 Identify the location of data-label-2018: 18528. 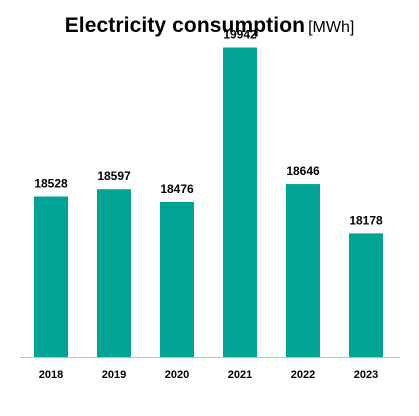
(51, 184).